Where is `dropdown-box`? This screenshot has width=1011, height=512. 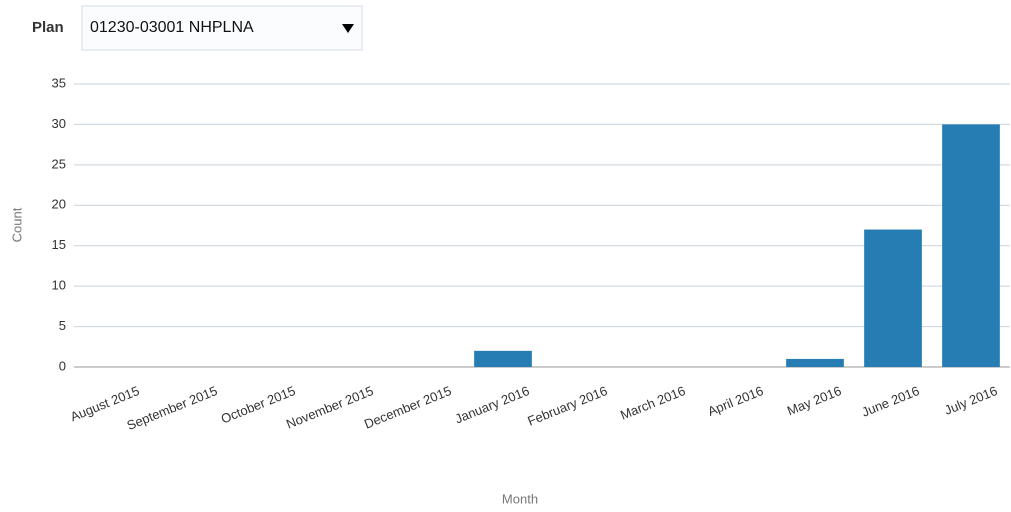 dropdown-box is located at coordinates (222, 28).